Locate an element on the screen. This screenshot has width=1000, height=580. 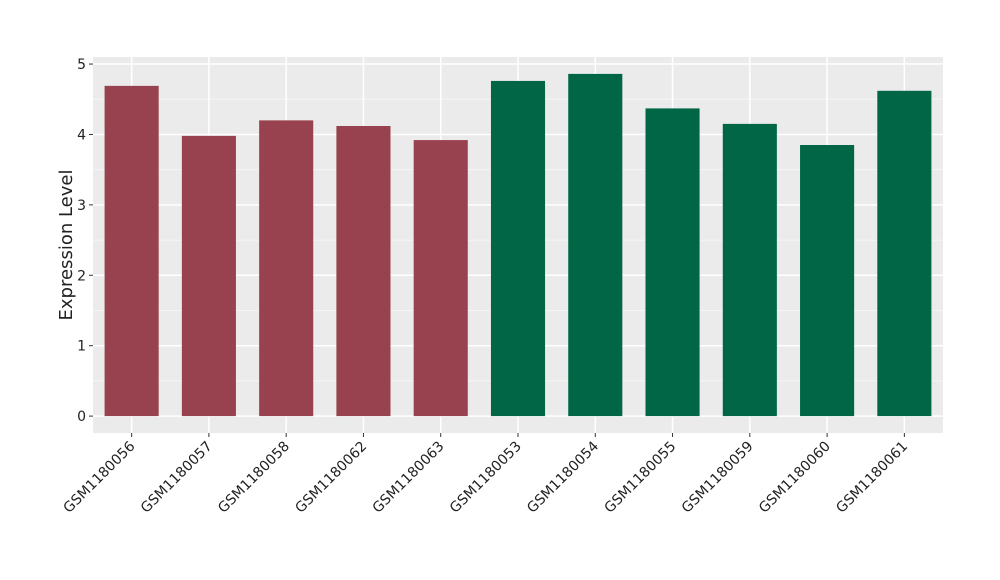
x-tick-label: GSM1180060 is located at coordinates (795, 478).